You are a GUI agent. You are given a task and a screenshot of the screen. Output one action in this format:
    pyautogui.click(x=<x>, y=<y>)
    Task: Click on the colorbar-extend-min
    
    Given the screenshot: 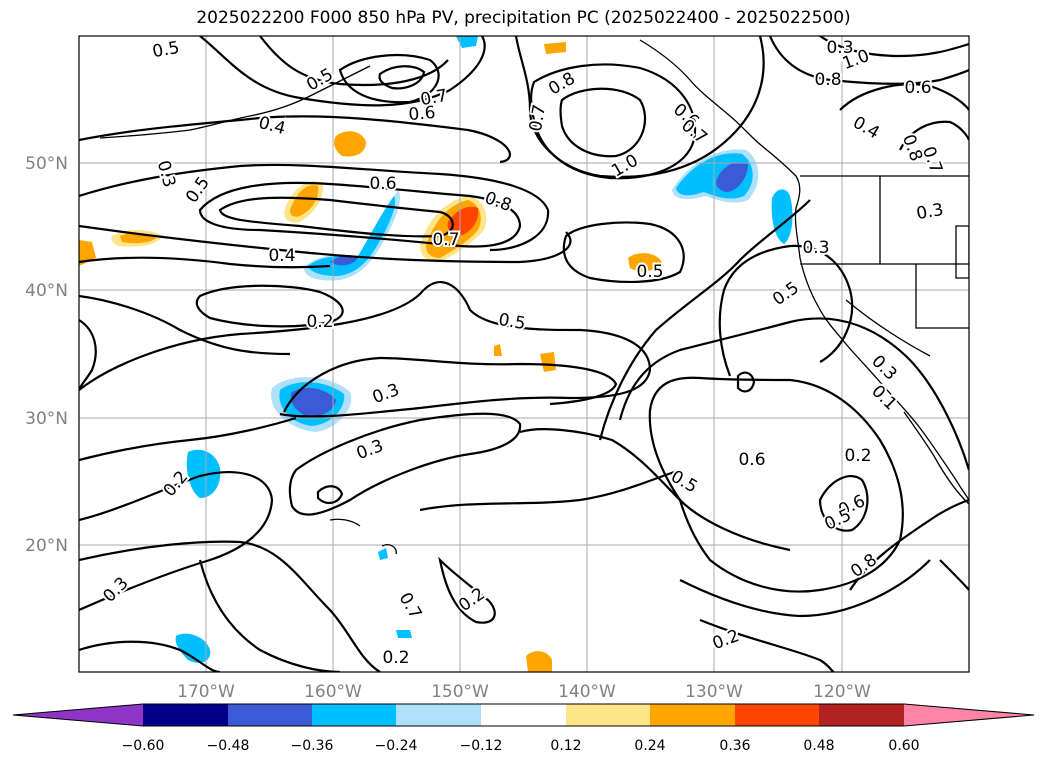 What is the action you would take?
    pyautogui.click(x=78, y=715)
    